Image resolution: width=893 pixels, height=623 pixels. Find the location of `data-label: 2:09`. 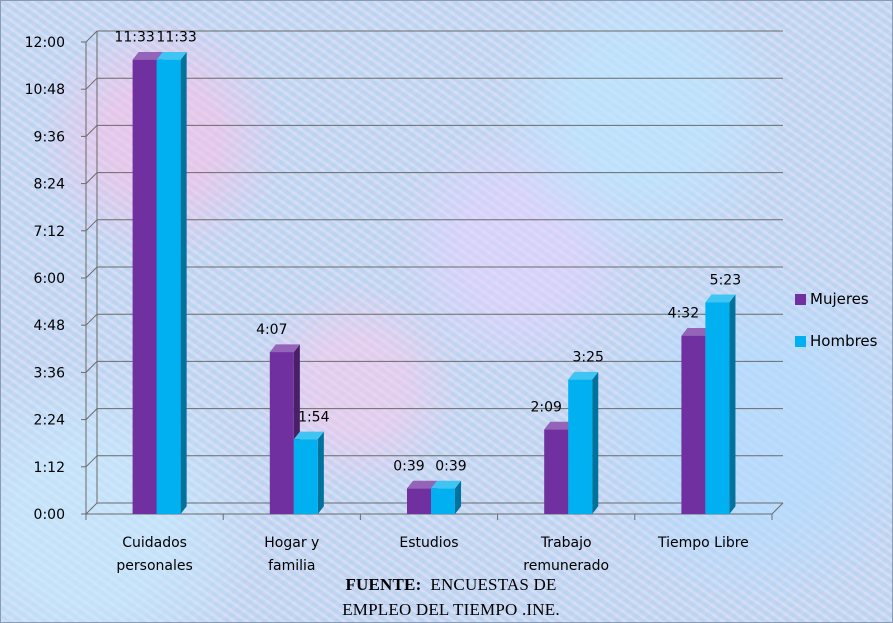

data-label: 2:09 is located at coordinates (545, 407).